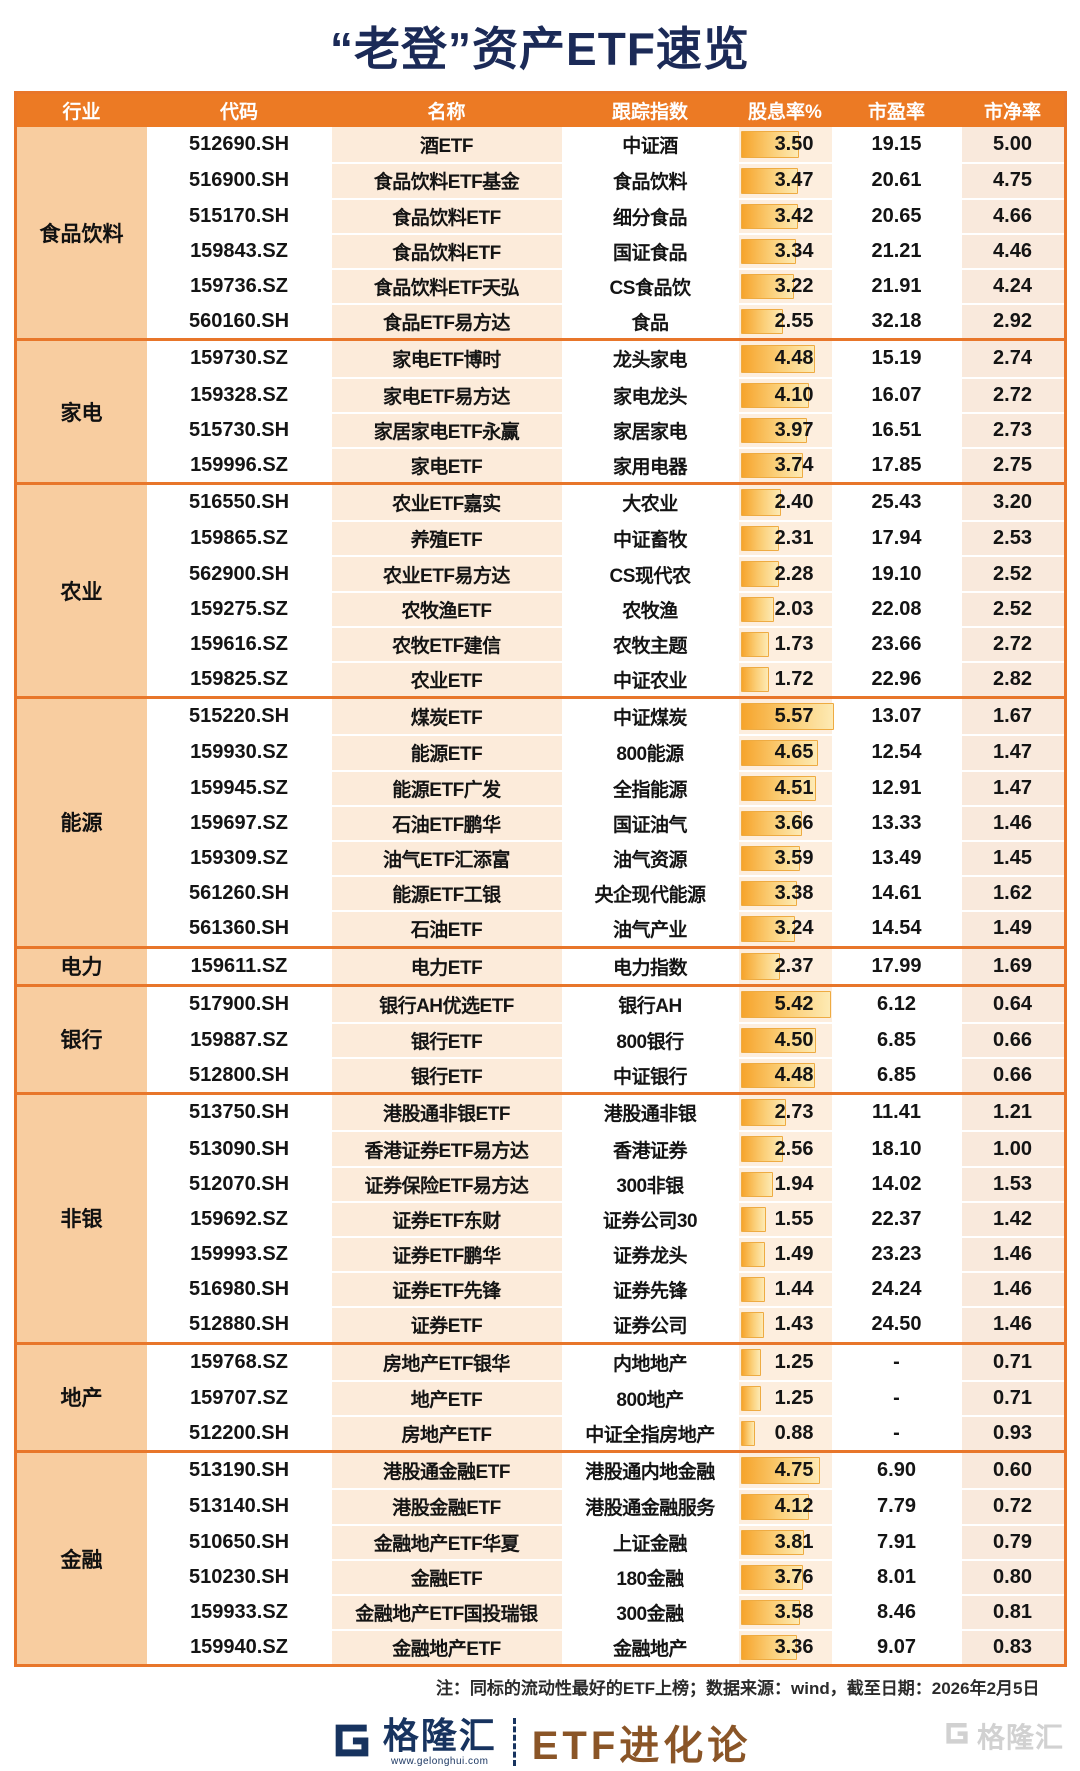  What do you see at coordinates (1012, 893) in the screenshot?
I see `pb-cell: 1.62` at bounding box center [1012, 893].